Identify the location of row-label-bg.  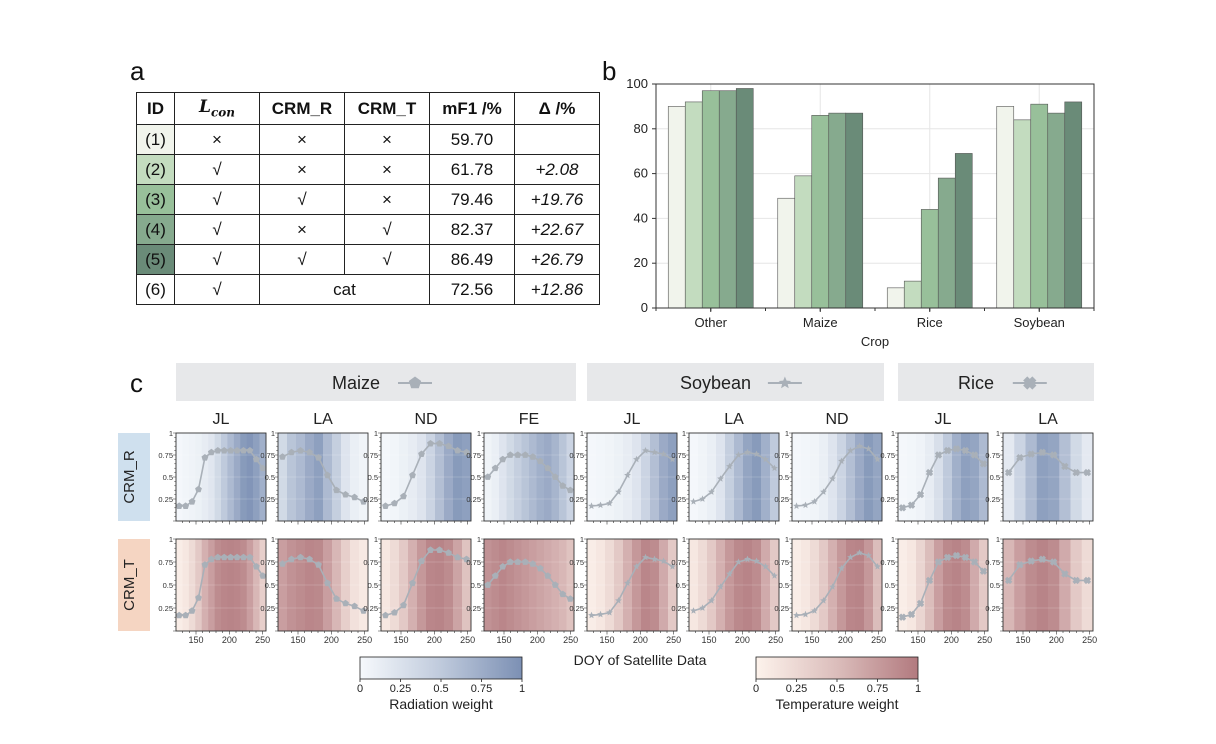
(134, 477).